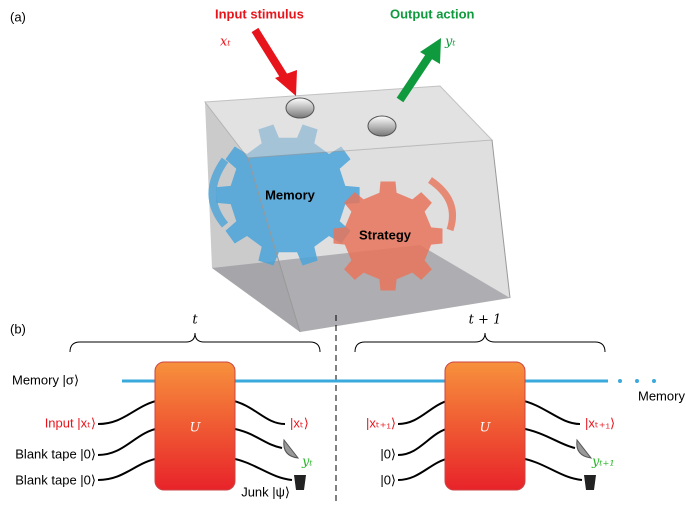  Describe the element at coordinates (225, 42) in the screenshot. I see `input-symbol: xₜ` at that location.